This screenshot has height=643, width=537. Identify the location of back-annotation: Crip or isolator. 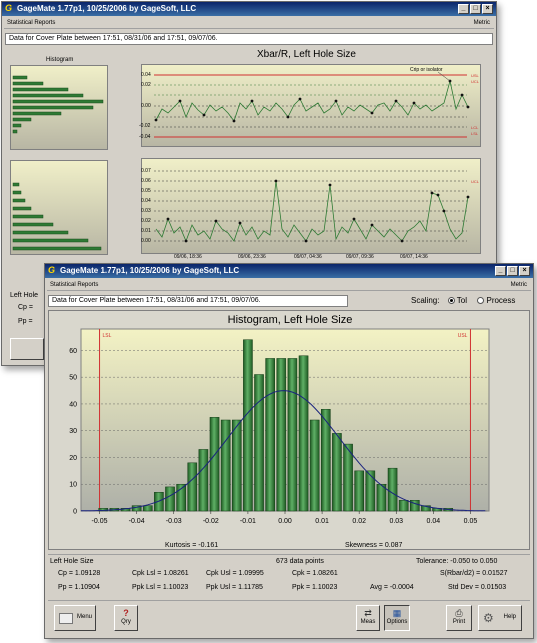
(426, 70).